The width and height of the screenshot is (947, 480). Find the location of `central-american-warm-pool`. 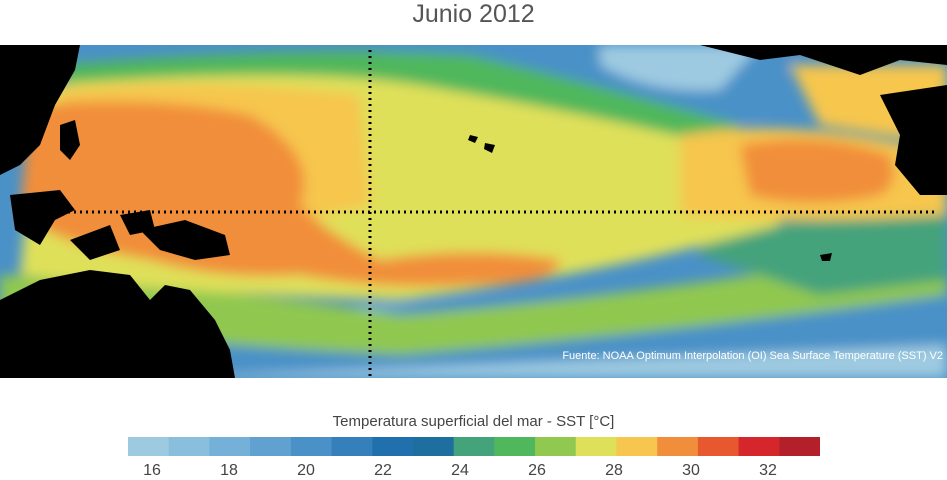

central-american-warm-pool is located at coordinates (817, 171).